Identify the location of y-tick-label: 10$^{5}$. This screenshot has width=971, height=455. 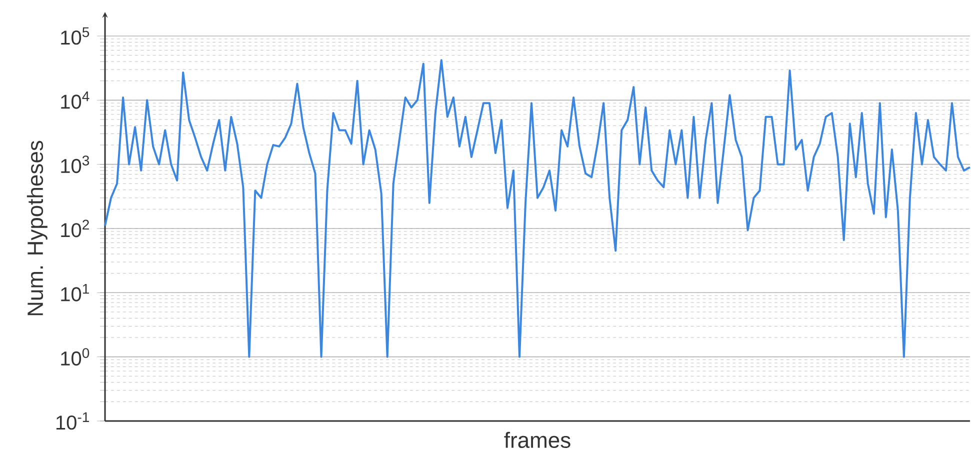
(75, 36).